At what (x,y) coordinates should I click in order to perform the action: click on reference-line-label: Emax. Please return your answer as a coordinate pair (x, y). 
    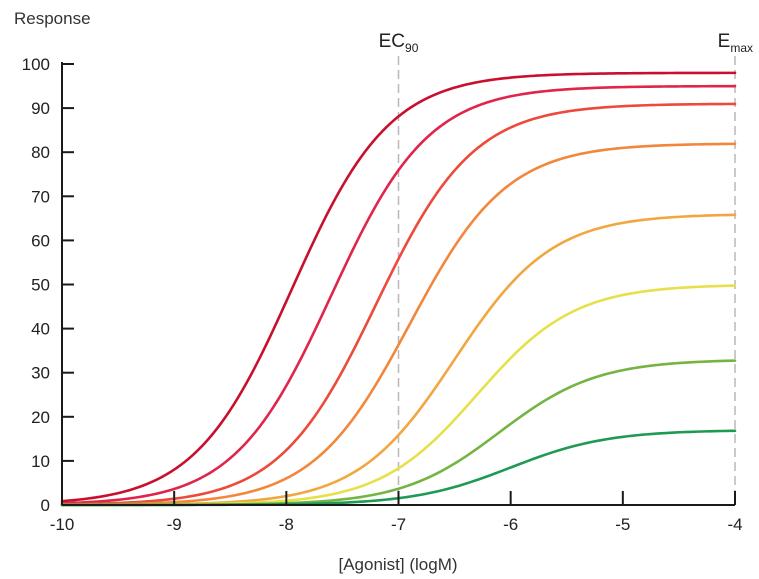
    Looking at the image, I should click on (735, 43).